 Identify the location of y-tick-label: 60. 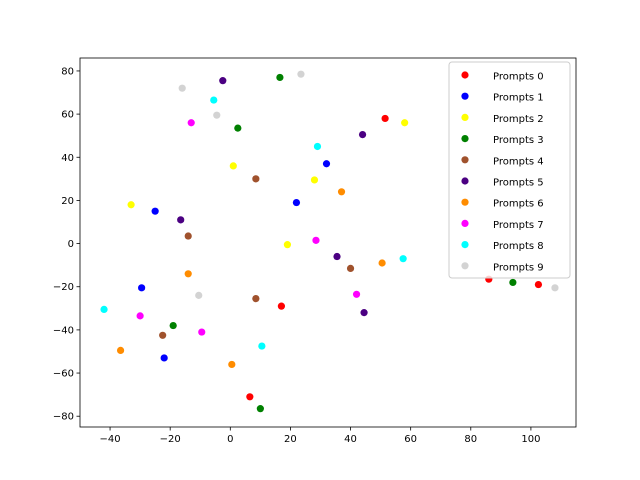
(67, 115).